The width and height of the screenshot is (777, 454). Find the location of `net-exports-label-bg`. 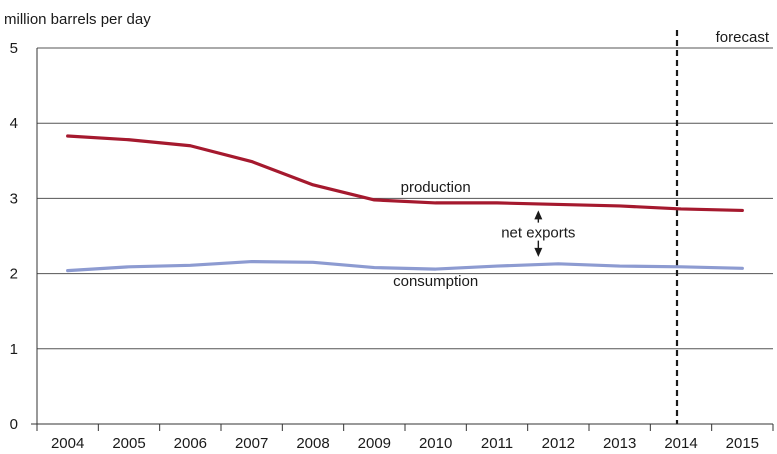

net-exports-label-bg is located at coordinates (538, 231).